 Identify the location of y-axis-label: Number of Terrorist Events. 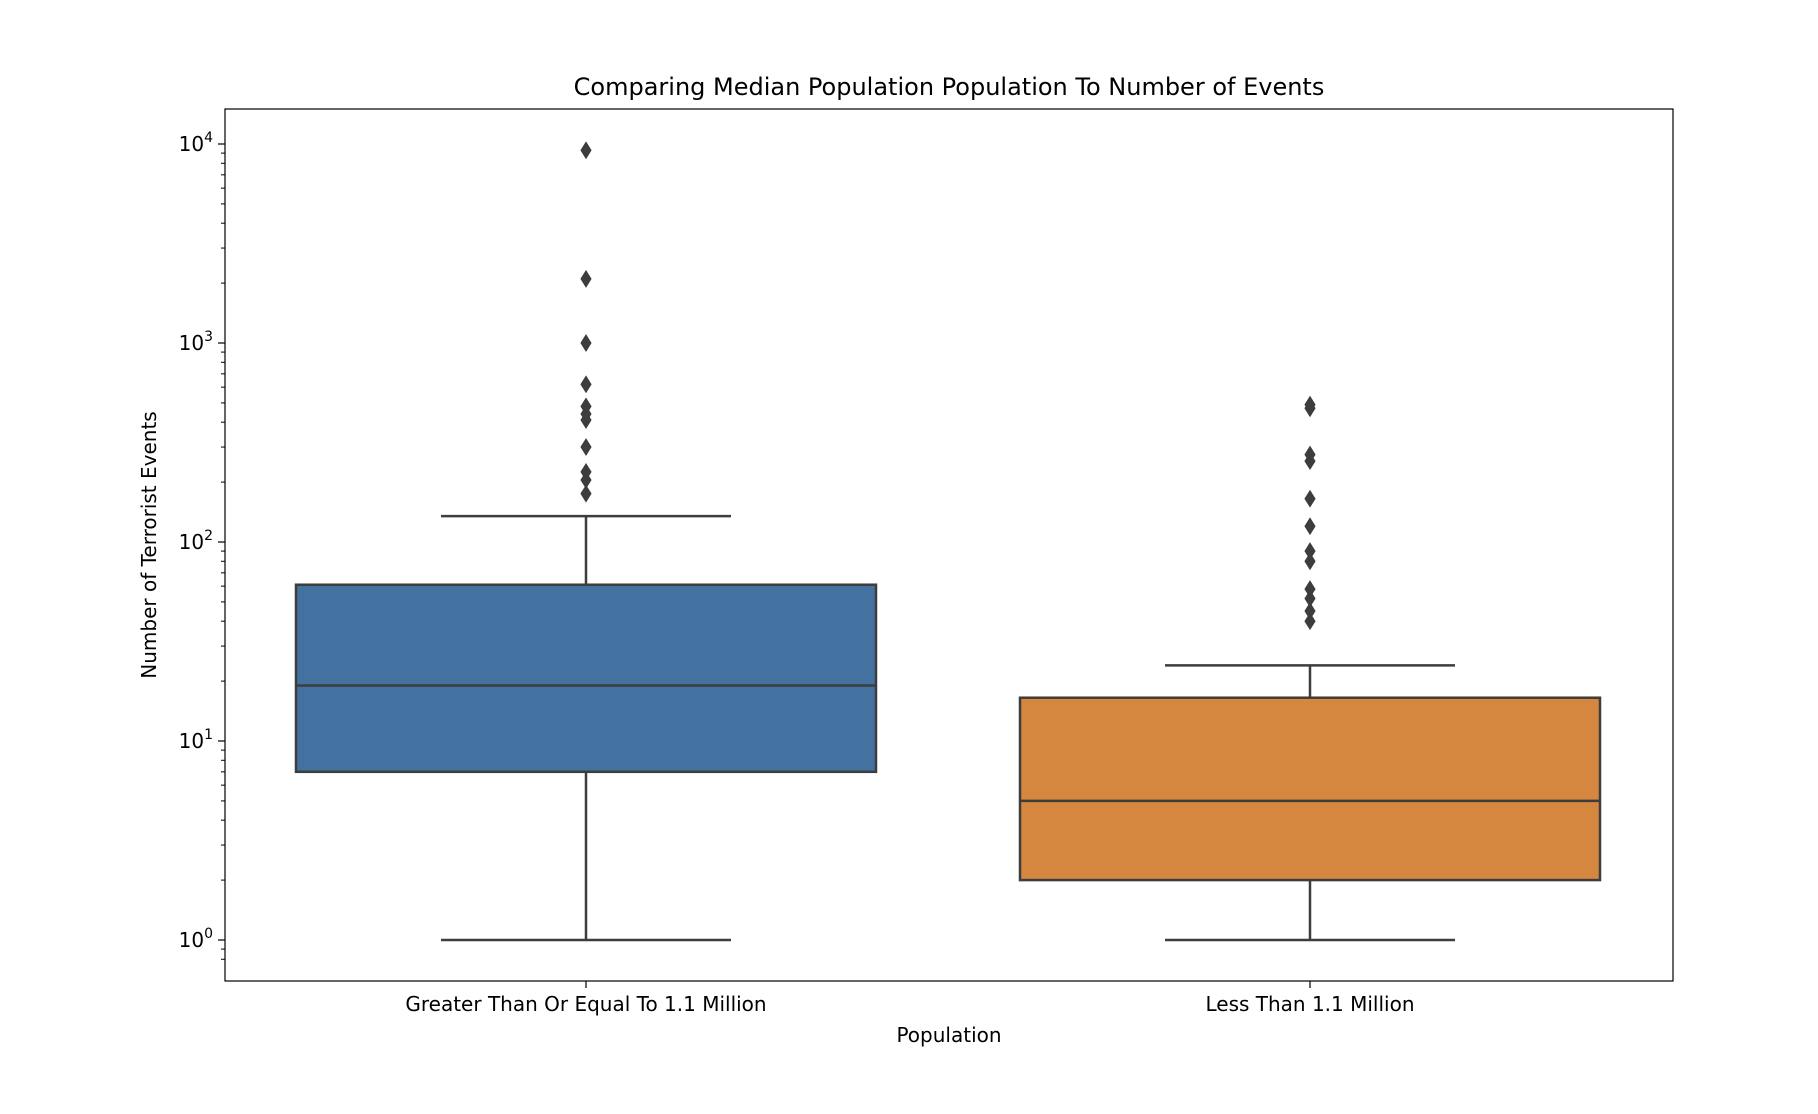
(149, 544).